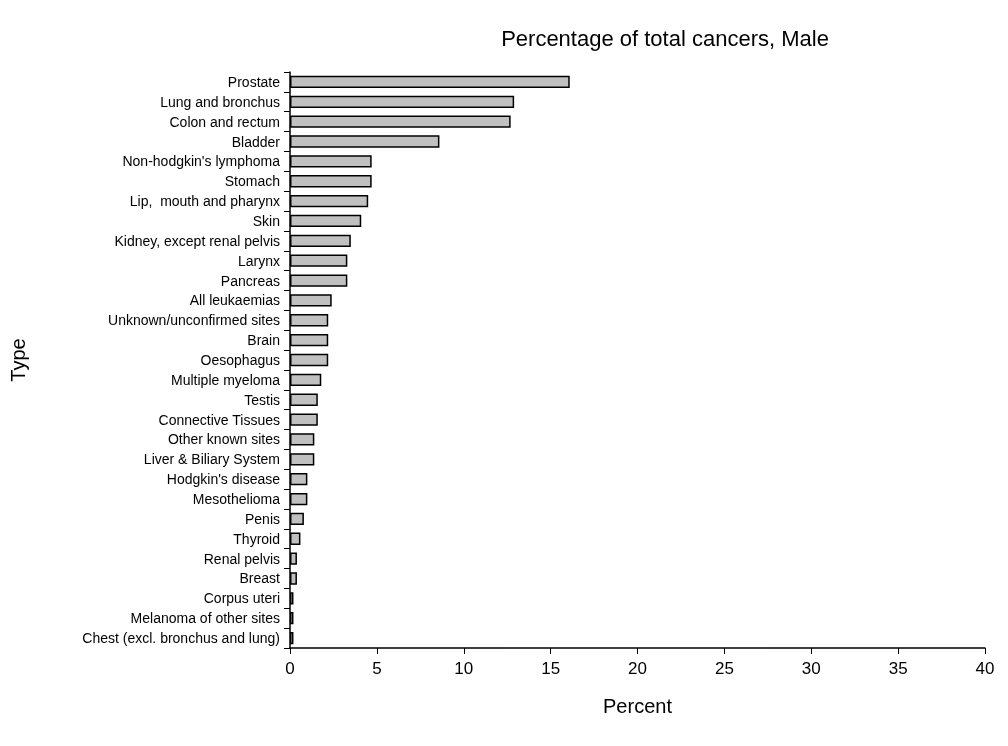  I want to click on y-tick-label: Connective Tissues, so click(219, 419).